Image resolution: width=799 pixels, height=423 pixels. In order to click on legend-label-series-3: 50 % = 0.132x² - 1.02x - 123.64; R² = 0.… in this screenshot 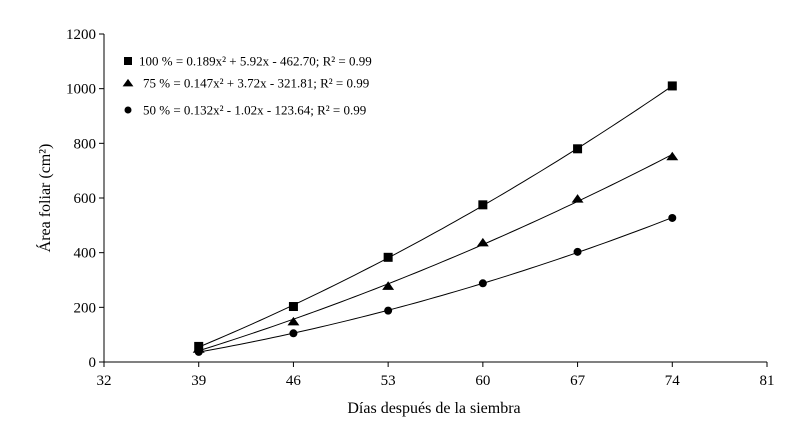, I will do `click(254, 110)`.